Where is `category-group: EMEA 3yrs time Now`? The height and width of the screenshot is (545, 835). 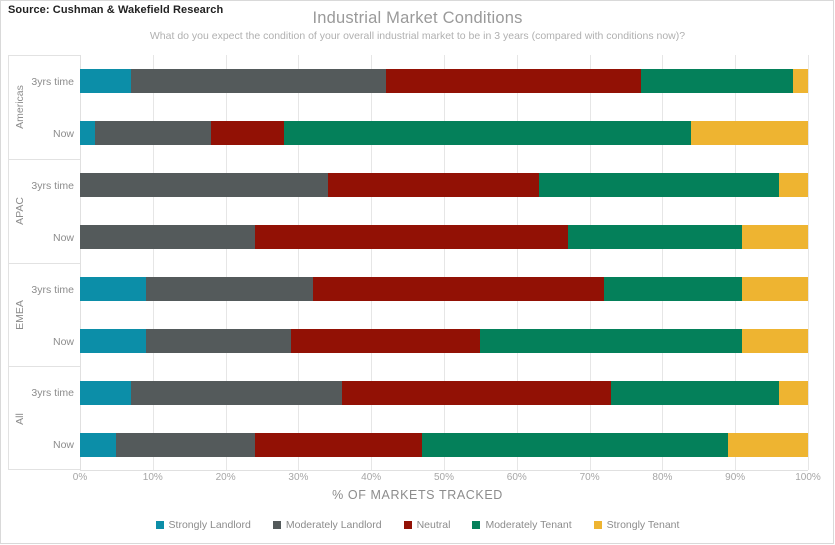 category-group: EMEA 3yrs time Now is located at coordinates (44, 316).